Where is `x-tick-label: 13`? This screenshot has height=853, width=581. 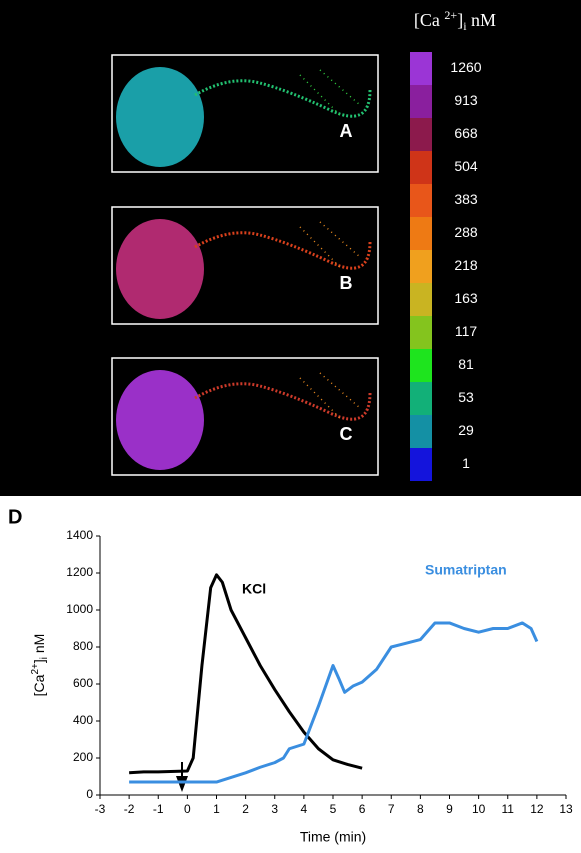 x-tick-label: 13 is located at coordinates (566, 809).